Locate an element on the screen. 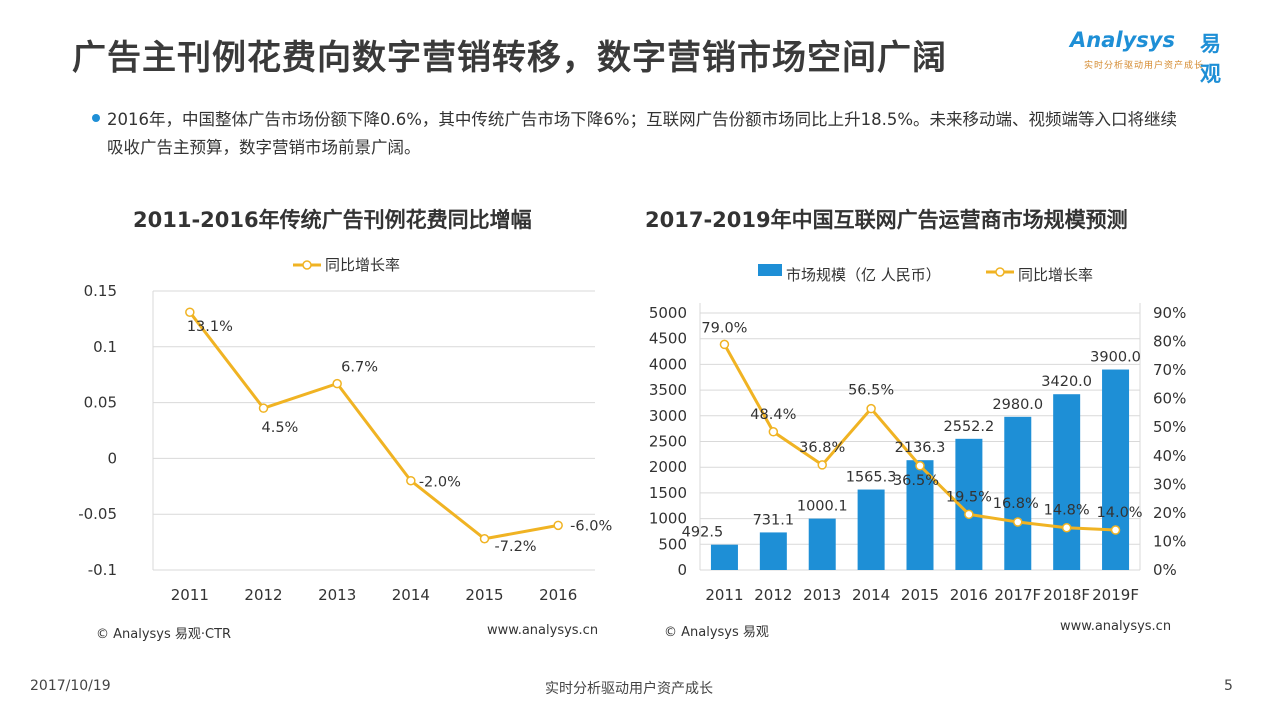  chart2-y-tick: 500 is located at coordinates (672, 544).